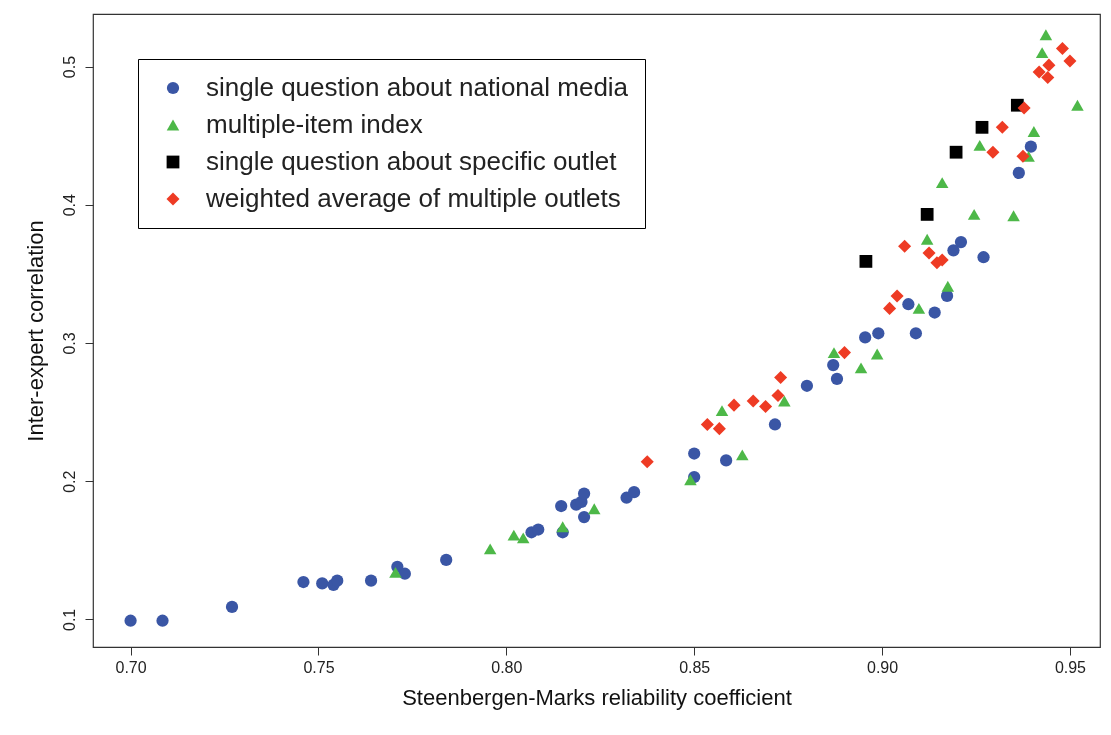 The height and width of the screenshot is (735, 1111). Describe the element at coordinates (69, 619) in the screenshot. I see `y-tick-label: 0.1` at that location.